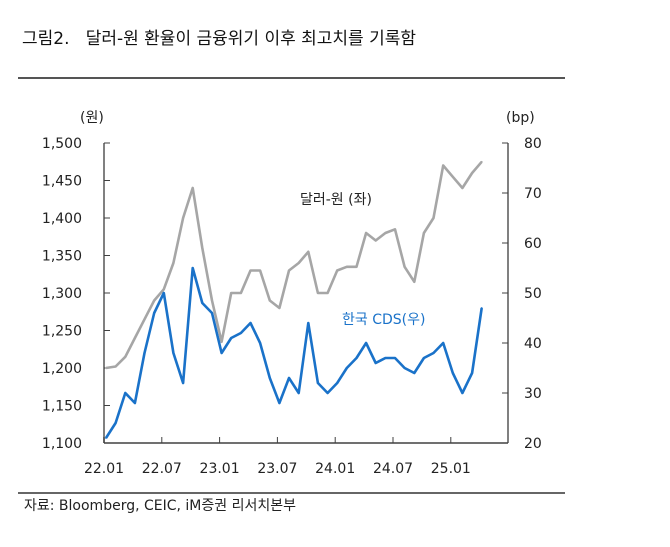 The width and height of the screenshot is (670, 547). What do you see at coordinates (520, 118) in the screenshot?
I see `right-axis-unit: (bp)` at bounding box center [520, 118].